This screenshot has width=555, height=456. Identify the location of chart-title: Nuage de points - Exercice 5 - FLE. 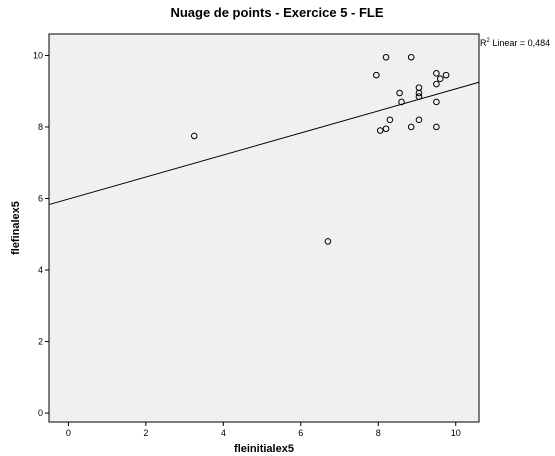
(276, 12).